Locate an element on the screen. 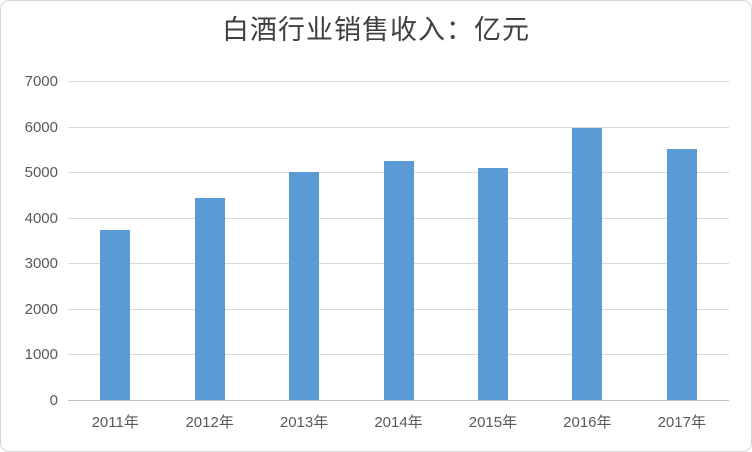 The height and width of the screenshot is (452, 752). bar-2017年 is located at coordinates (681, 274).